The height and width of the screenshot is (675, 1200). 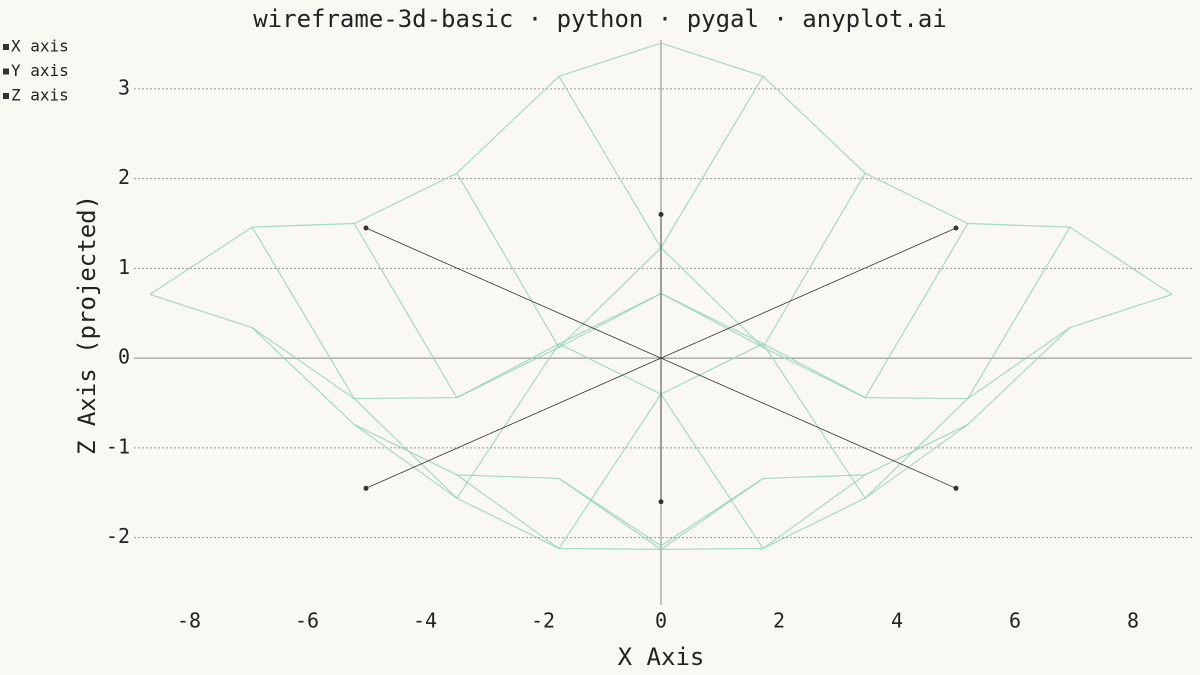 What do you see at coordinates (40, 46) in the screenshot?
I see `legend-label: X axis` at bounding box center [40, 46].